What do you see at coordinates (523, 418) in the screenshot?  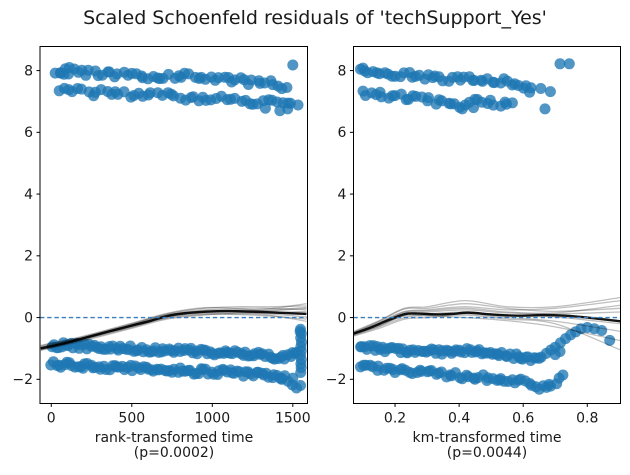 I see `x-tick-label: 0.6` at bounding box center [523, 418].